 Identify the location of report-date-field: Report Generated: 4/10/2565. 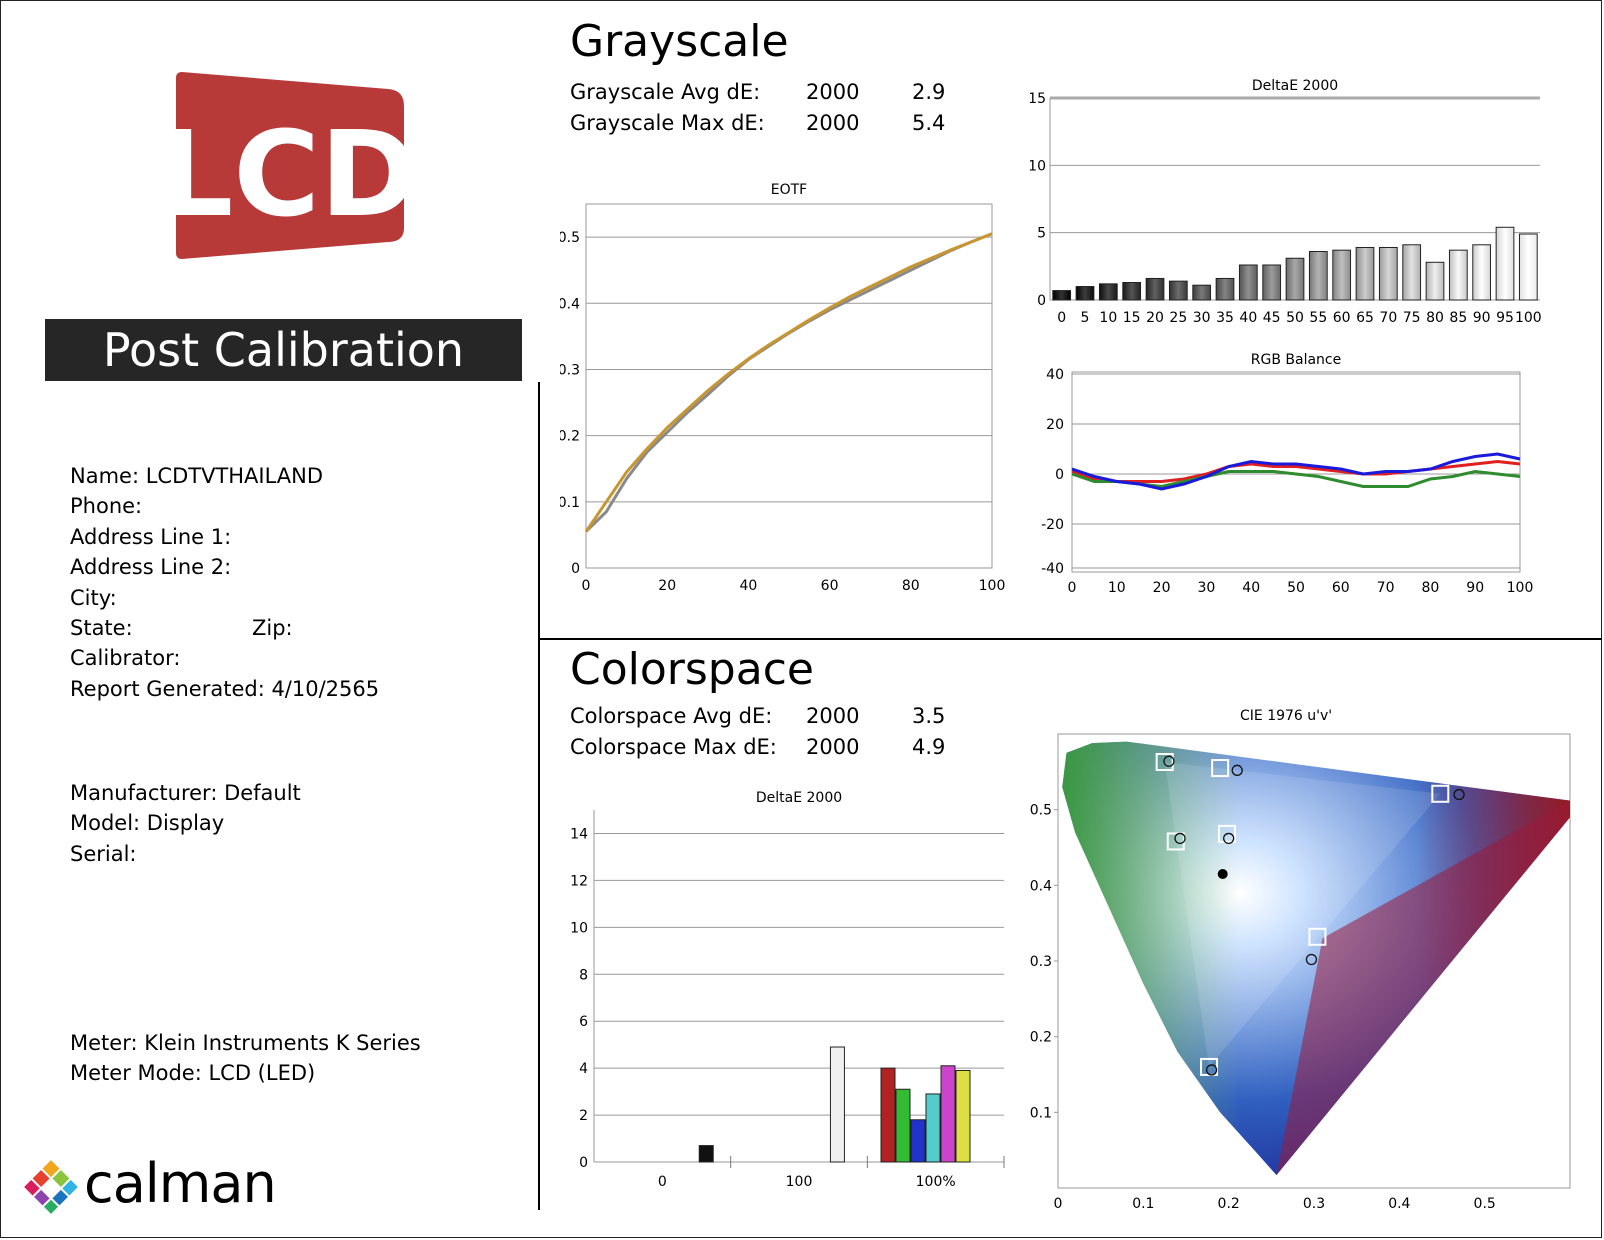
(225, 688).